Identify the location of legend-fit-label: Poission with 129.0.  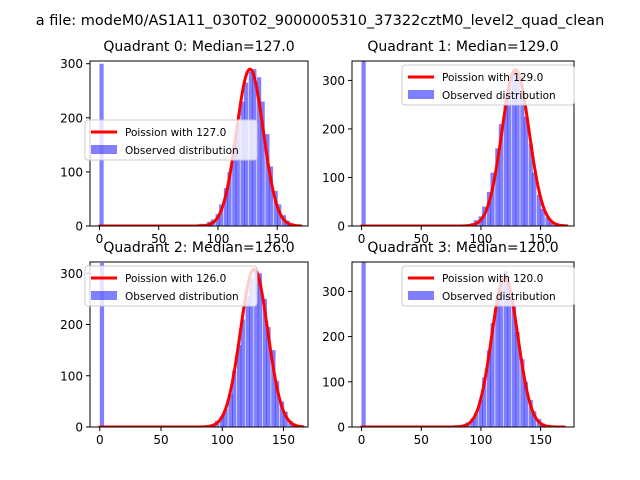
(492, 78).